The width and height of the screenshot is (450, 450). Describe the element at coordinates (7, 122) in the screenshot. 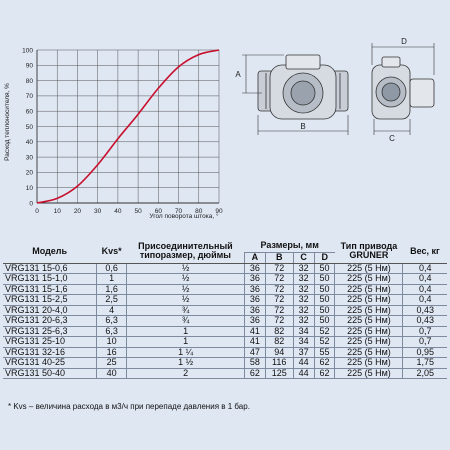

I see `chart-ylabel: Расход теплоносителя, %` at that location.